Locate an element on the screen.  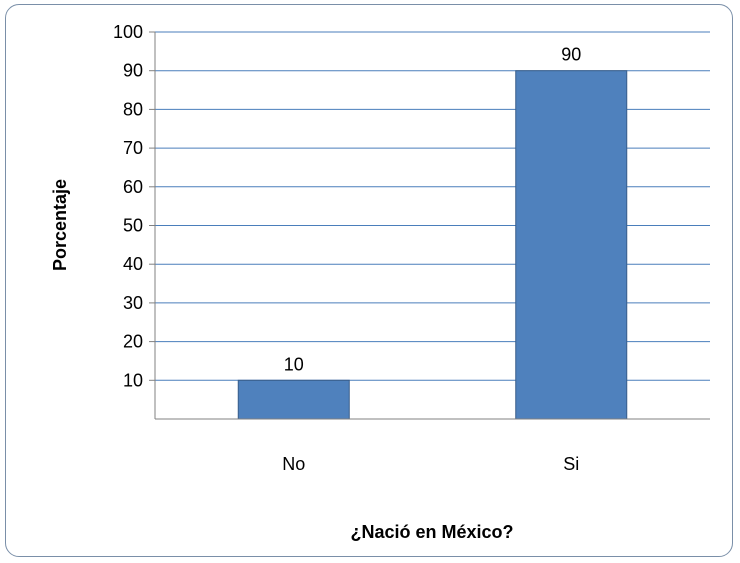
y-tick-label: 100 is located at coordinates (128, 32).